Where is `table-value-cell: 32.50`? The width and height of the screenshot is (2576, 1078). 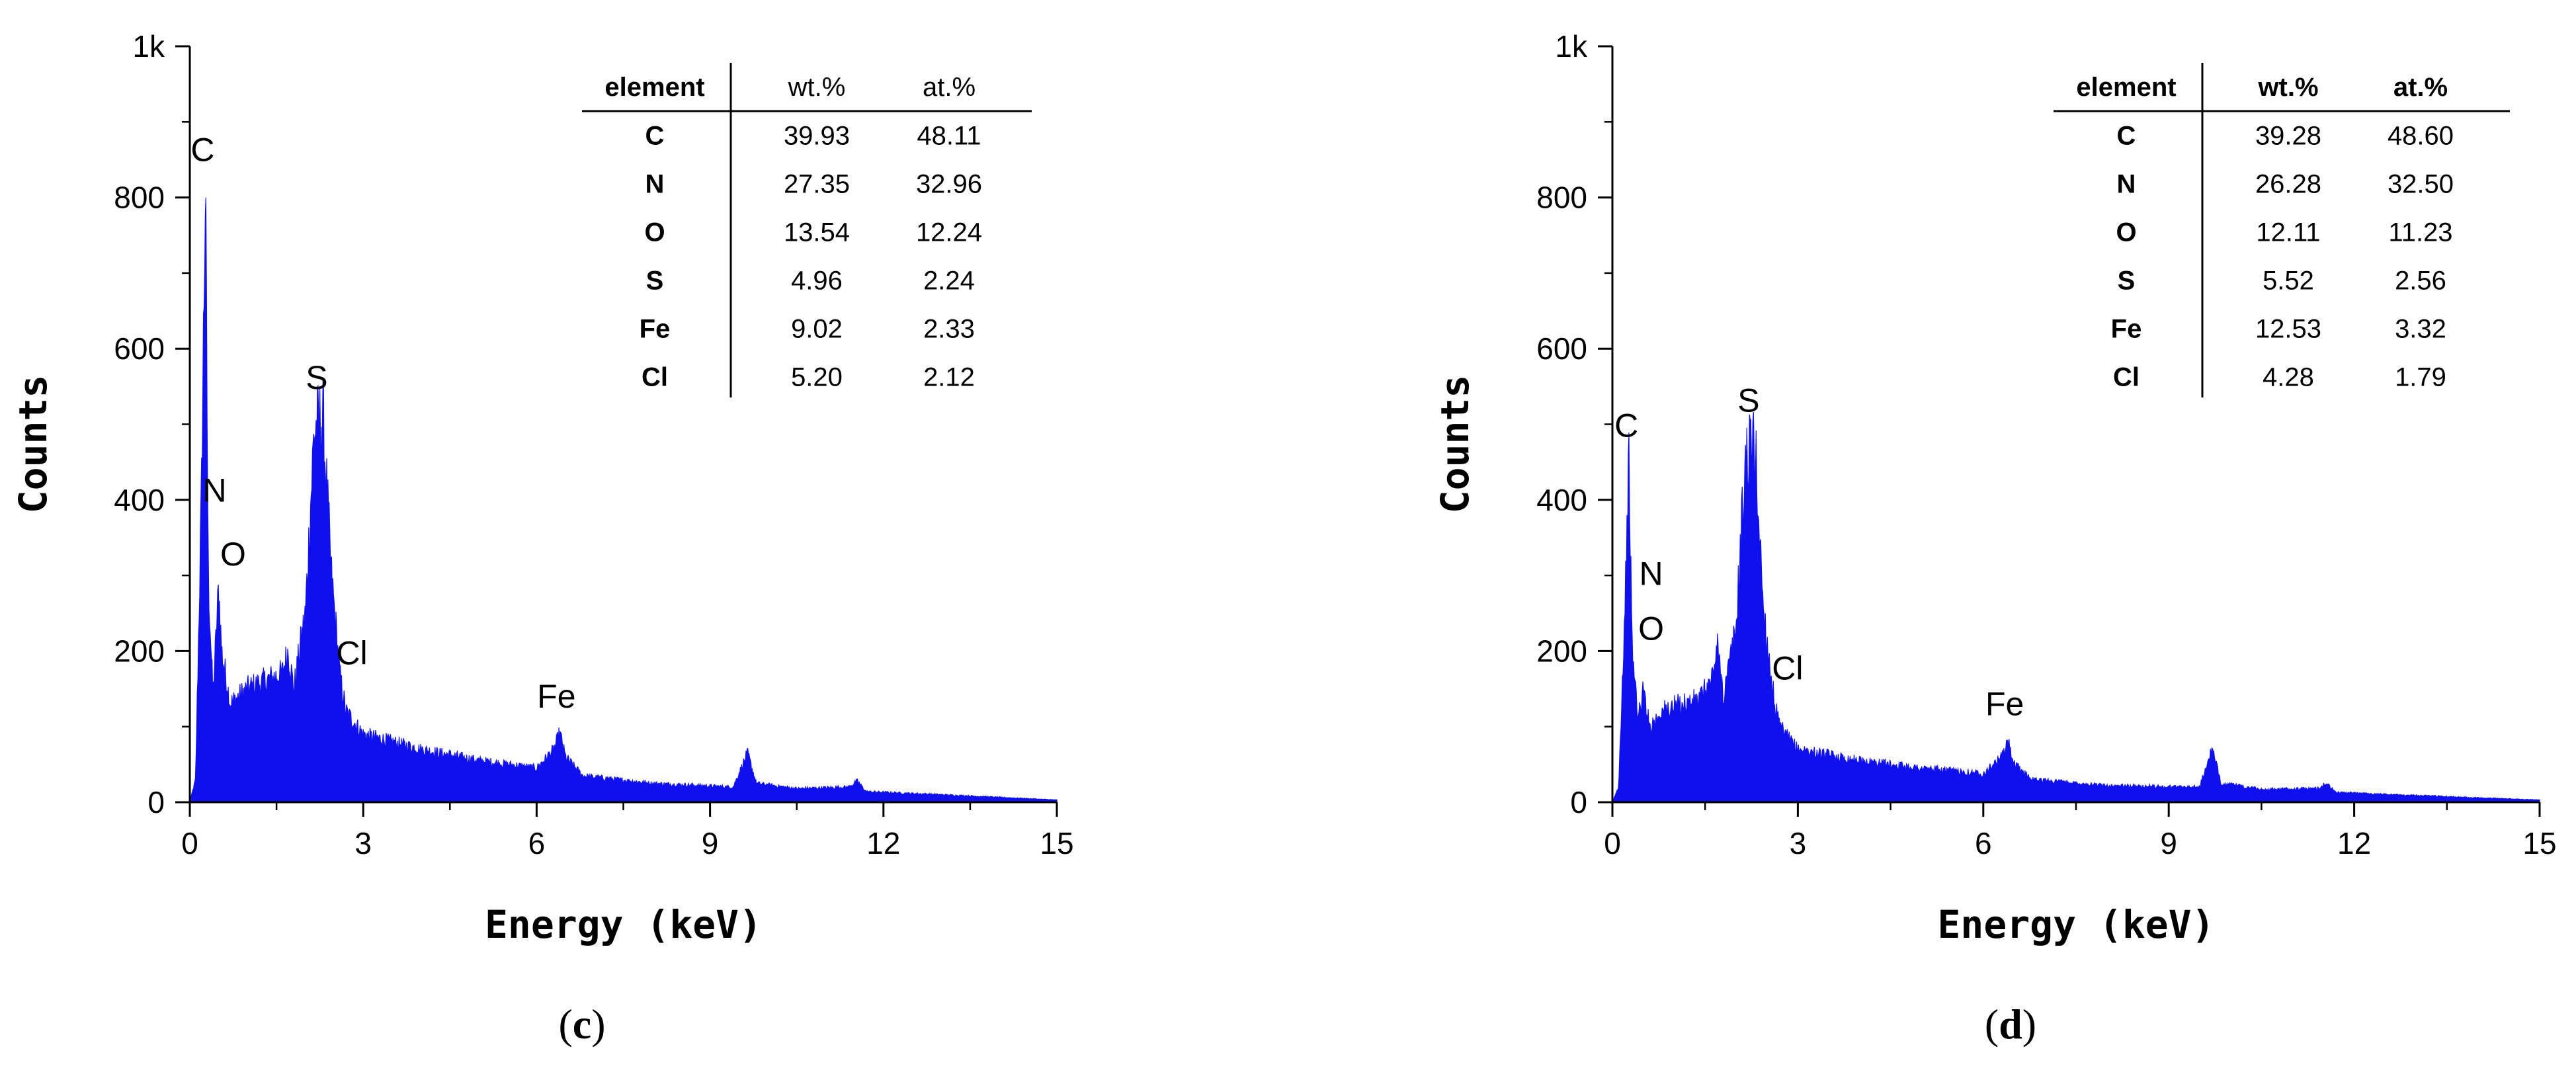 table-value-cell: 32.50 is located at coordinates (2421, 184).